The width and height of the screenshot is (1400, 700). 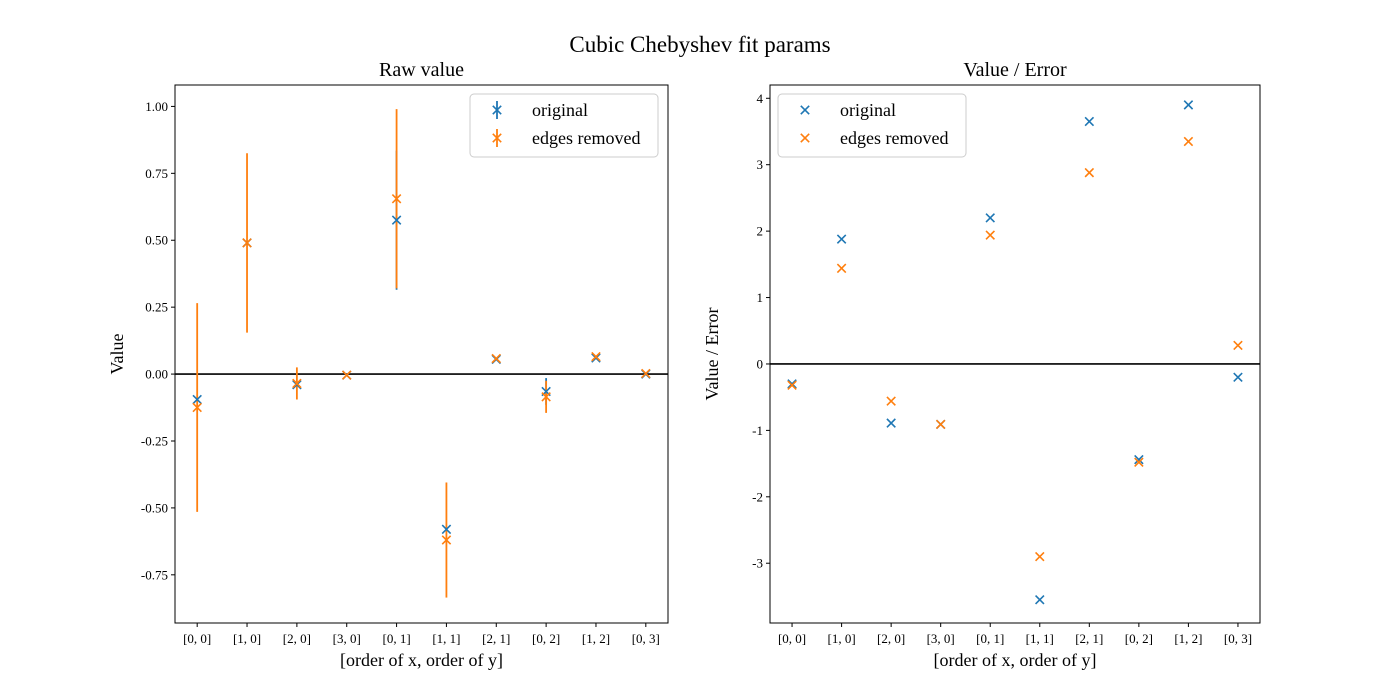 I want to click on value-error-x-tick-label: [1, 2], so click(x=1188, y=638).